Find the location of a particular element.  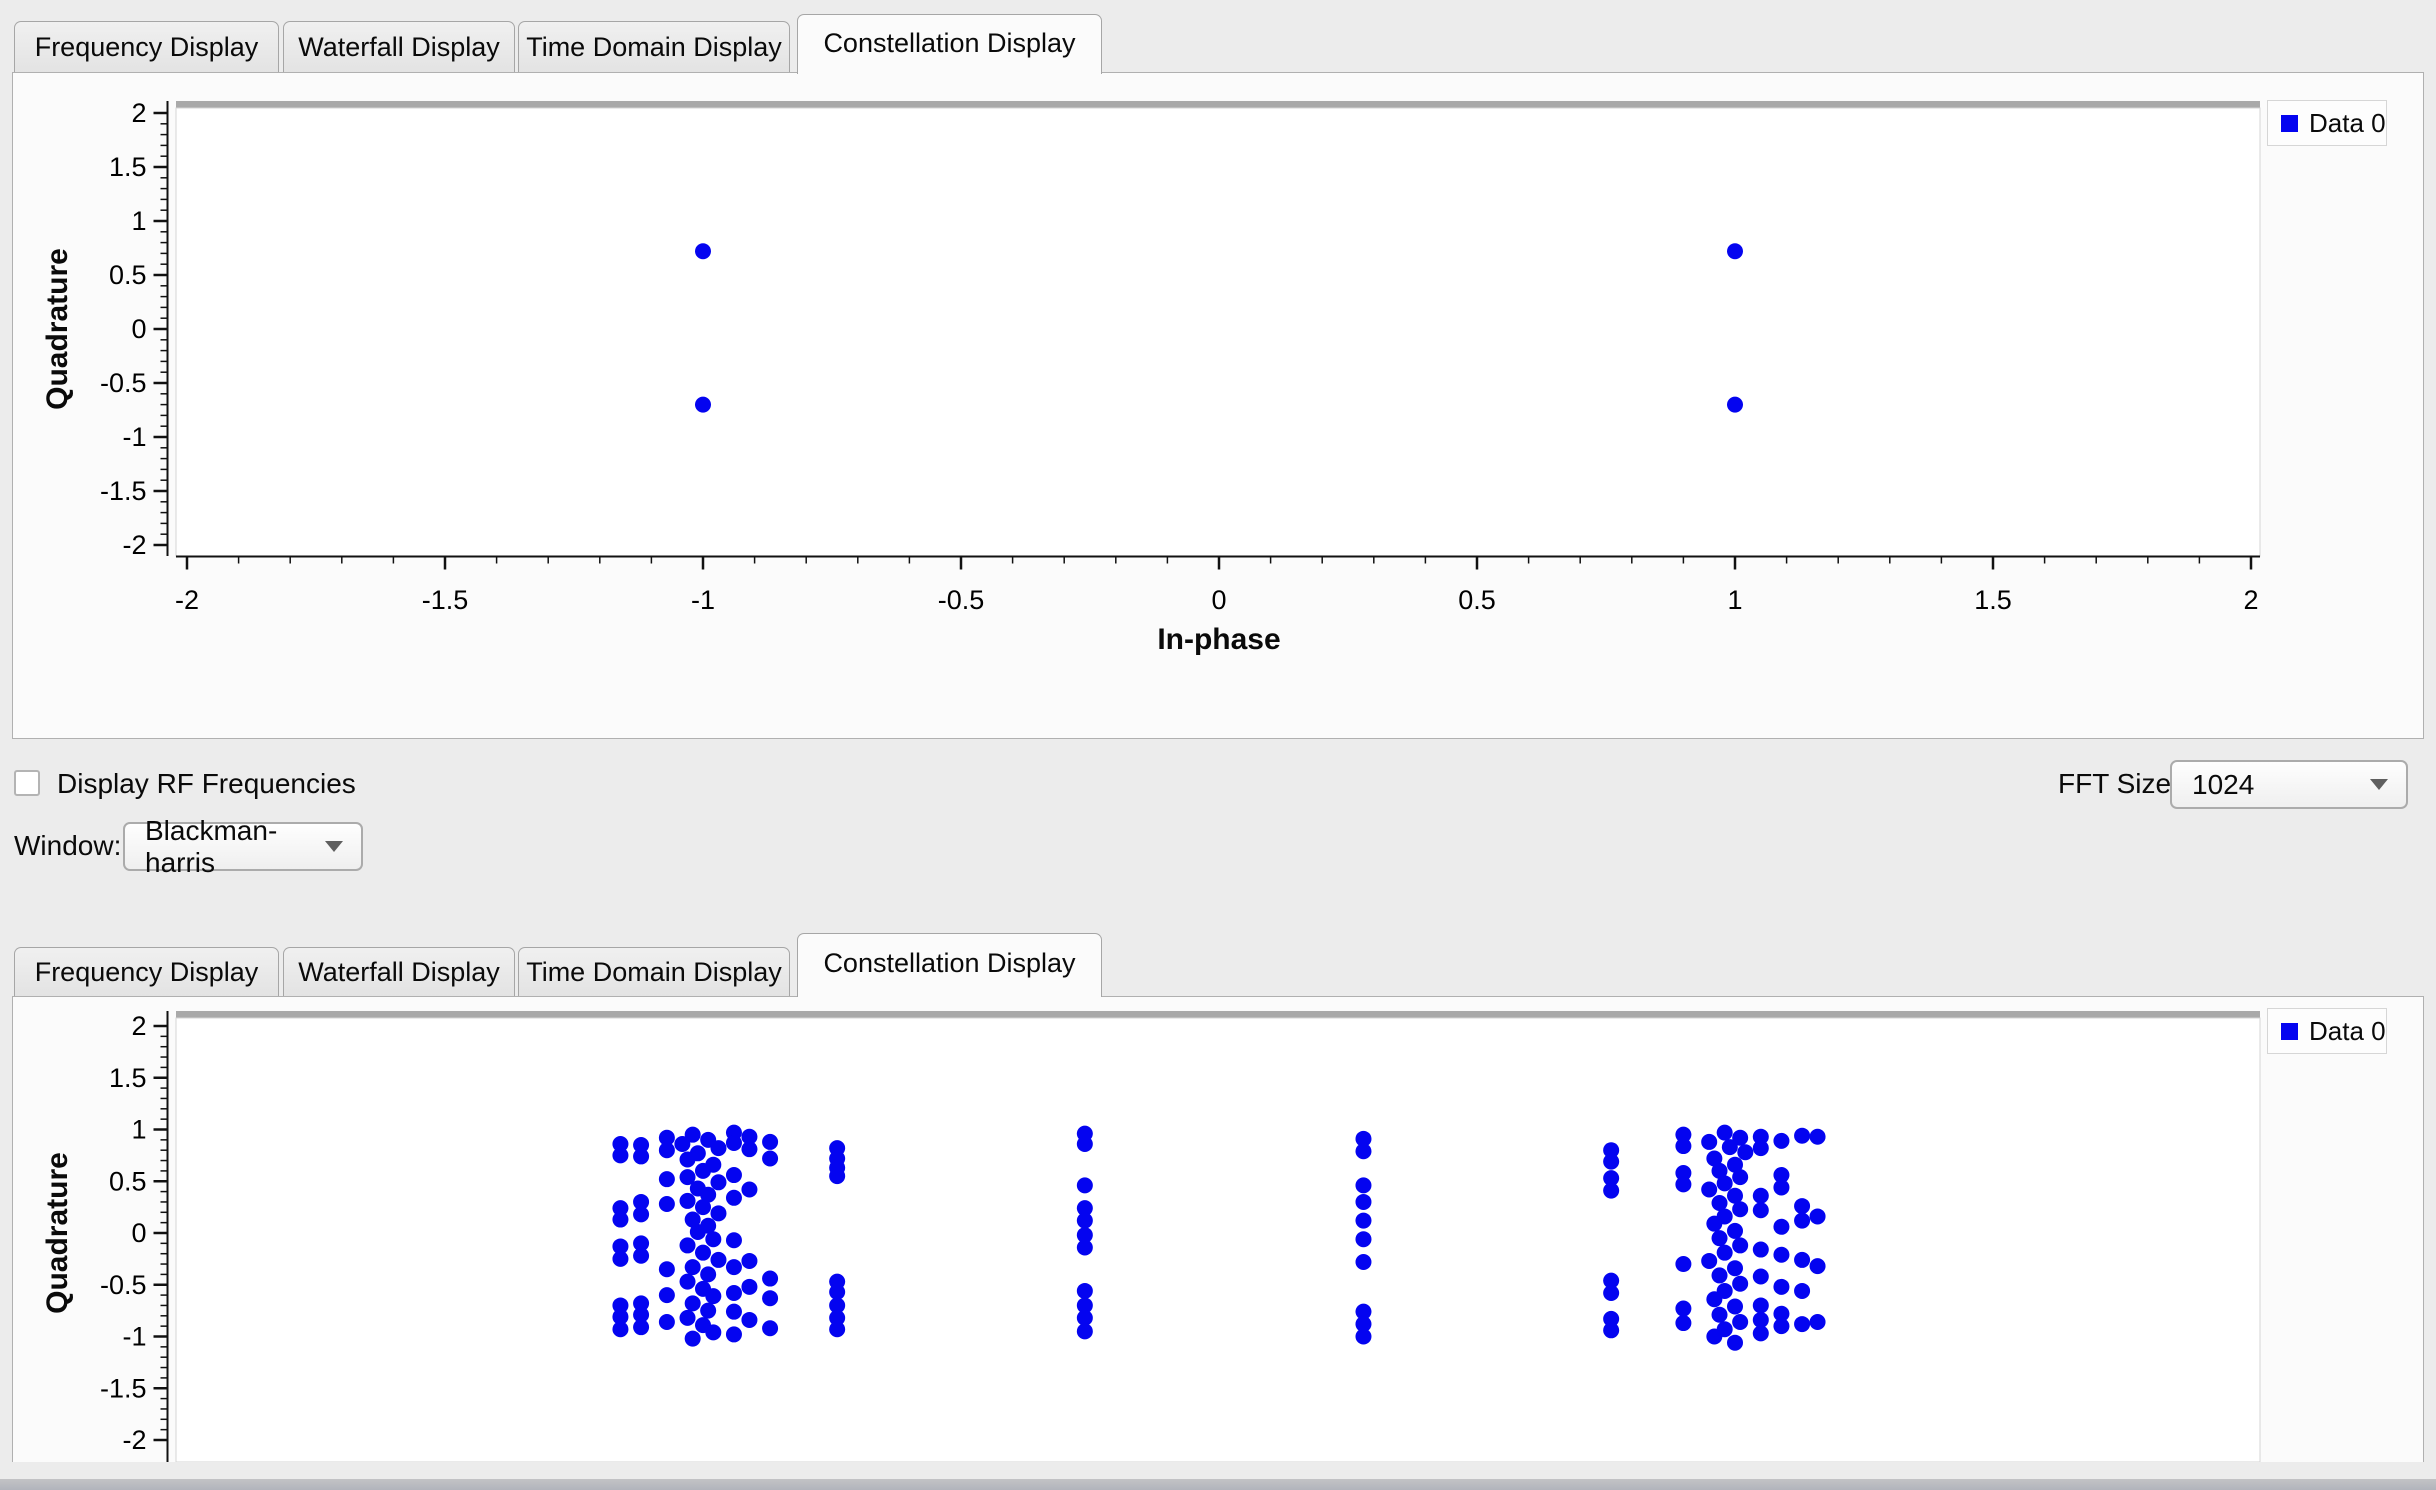

display-rf-frequencies-label: Display RF Frequencies is located at coordinates (206, 783).